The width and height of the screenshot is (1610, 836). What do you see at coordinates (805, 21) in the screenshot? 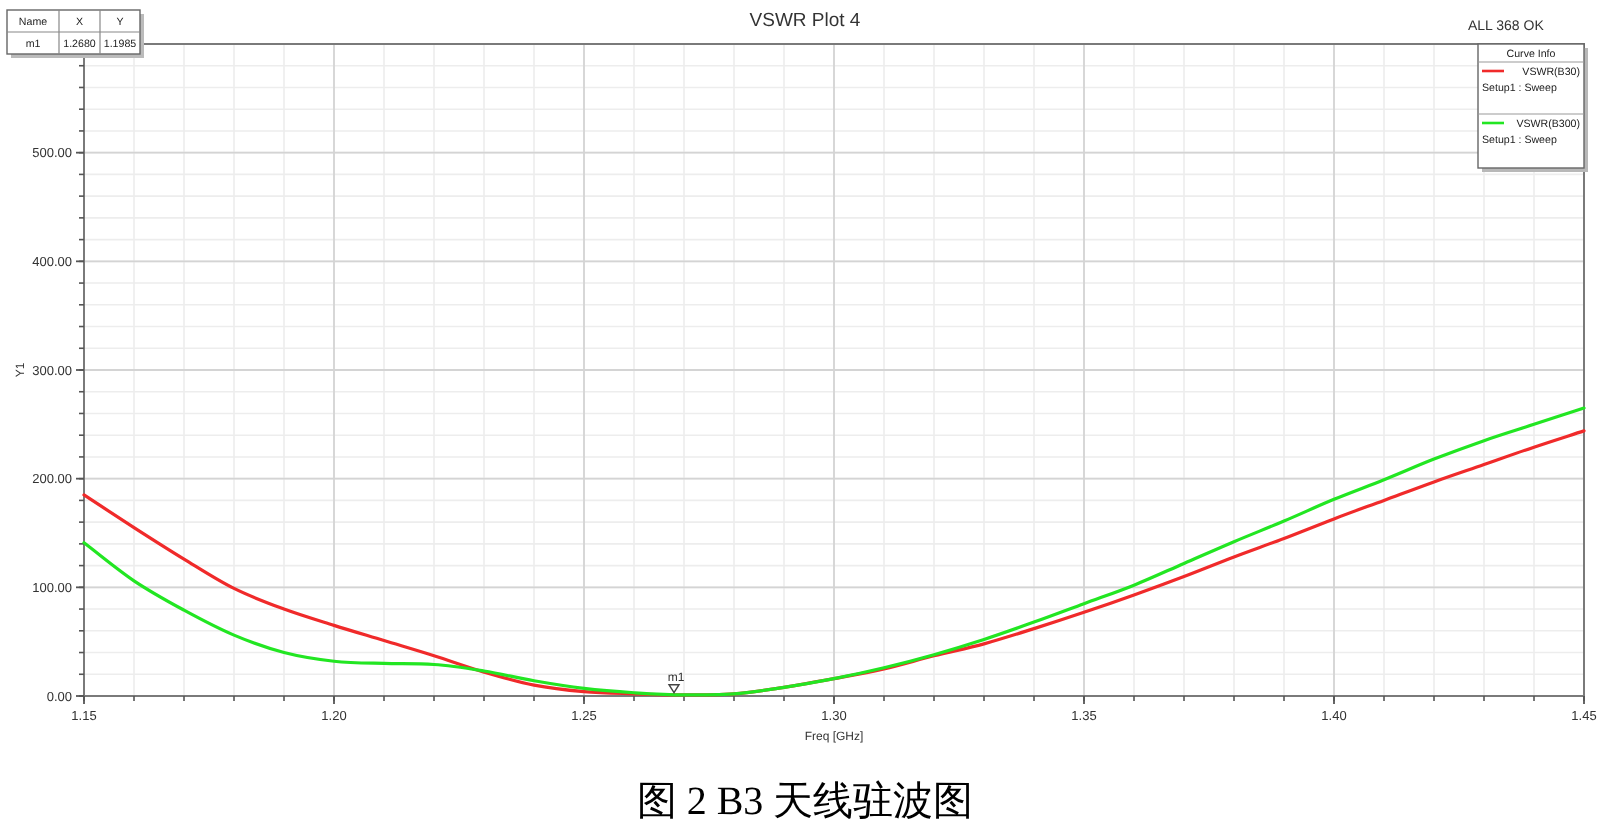
I see `chart-title: VSWR Plot 4` at bounding box center [805, 21].